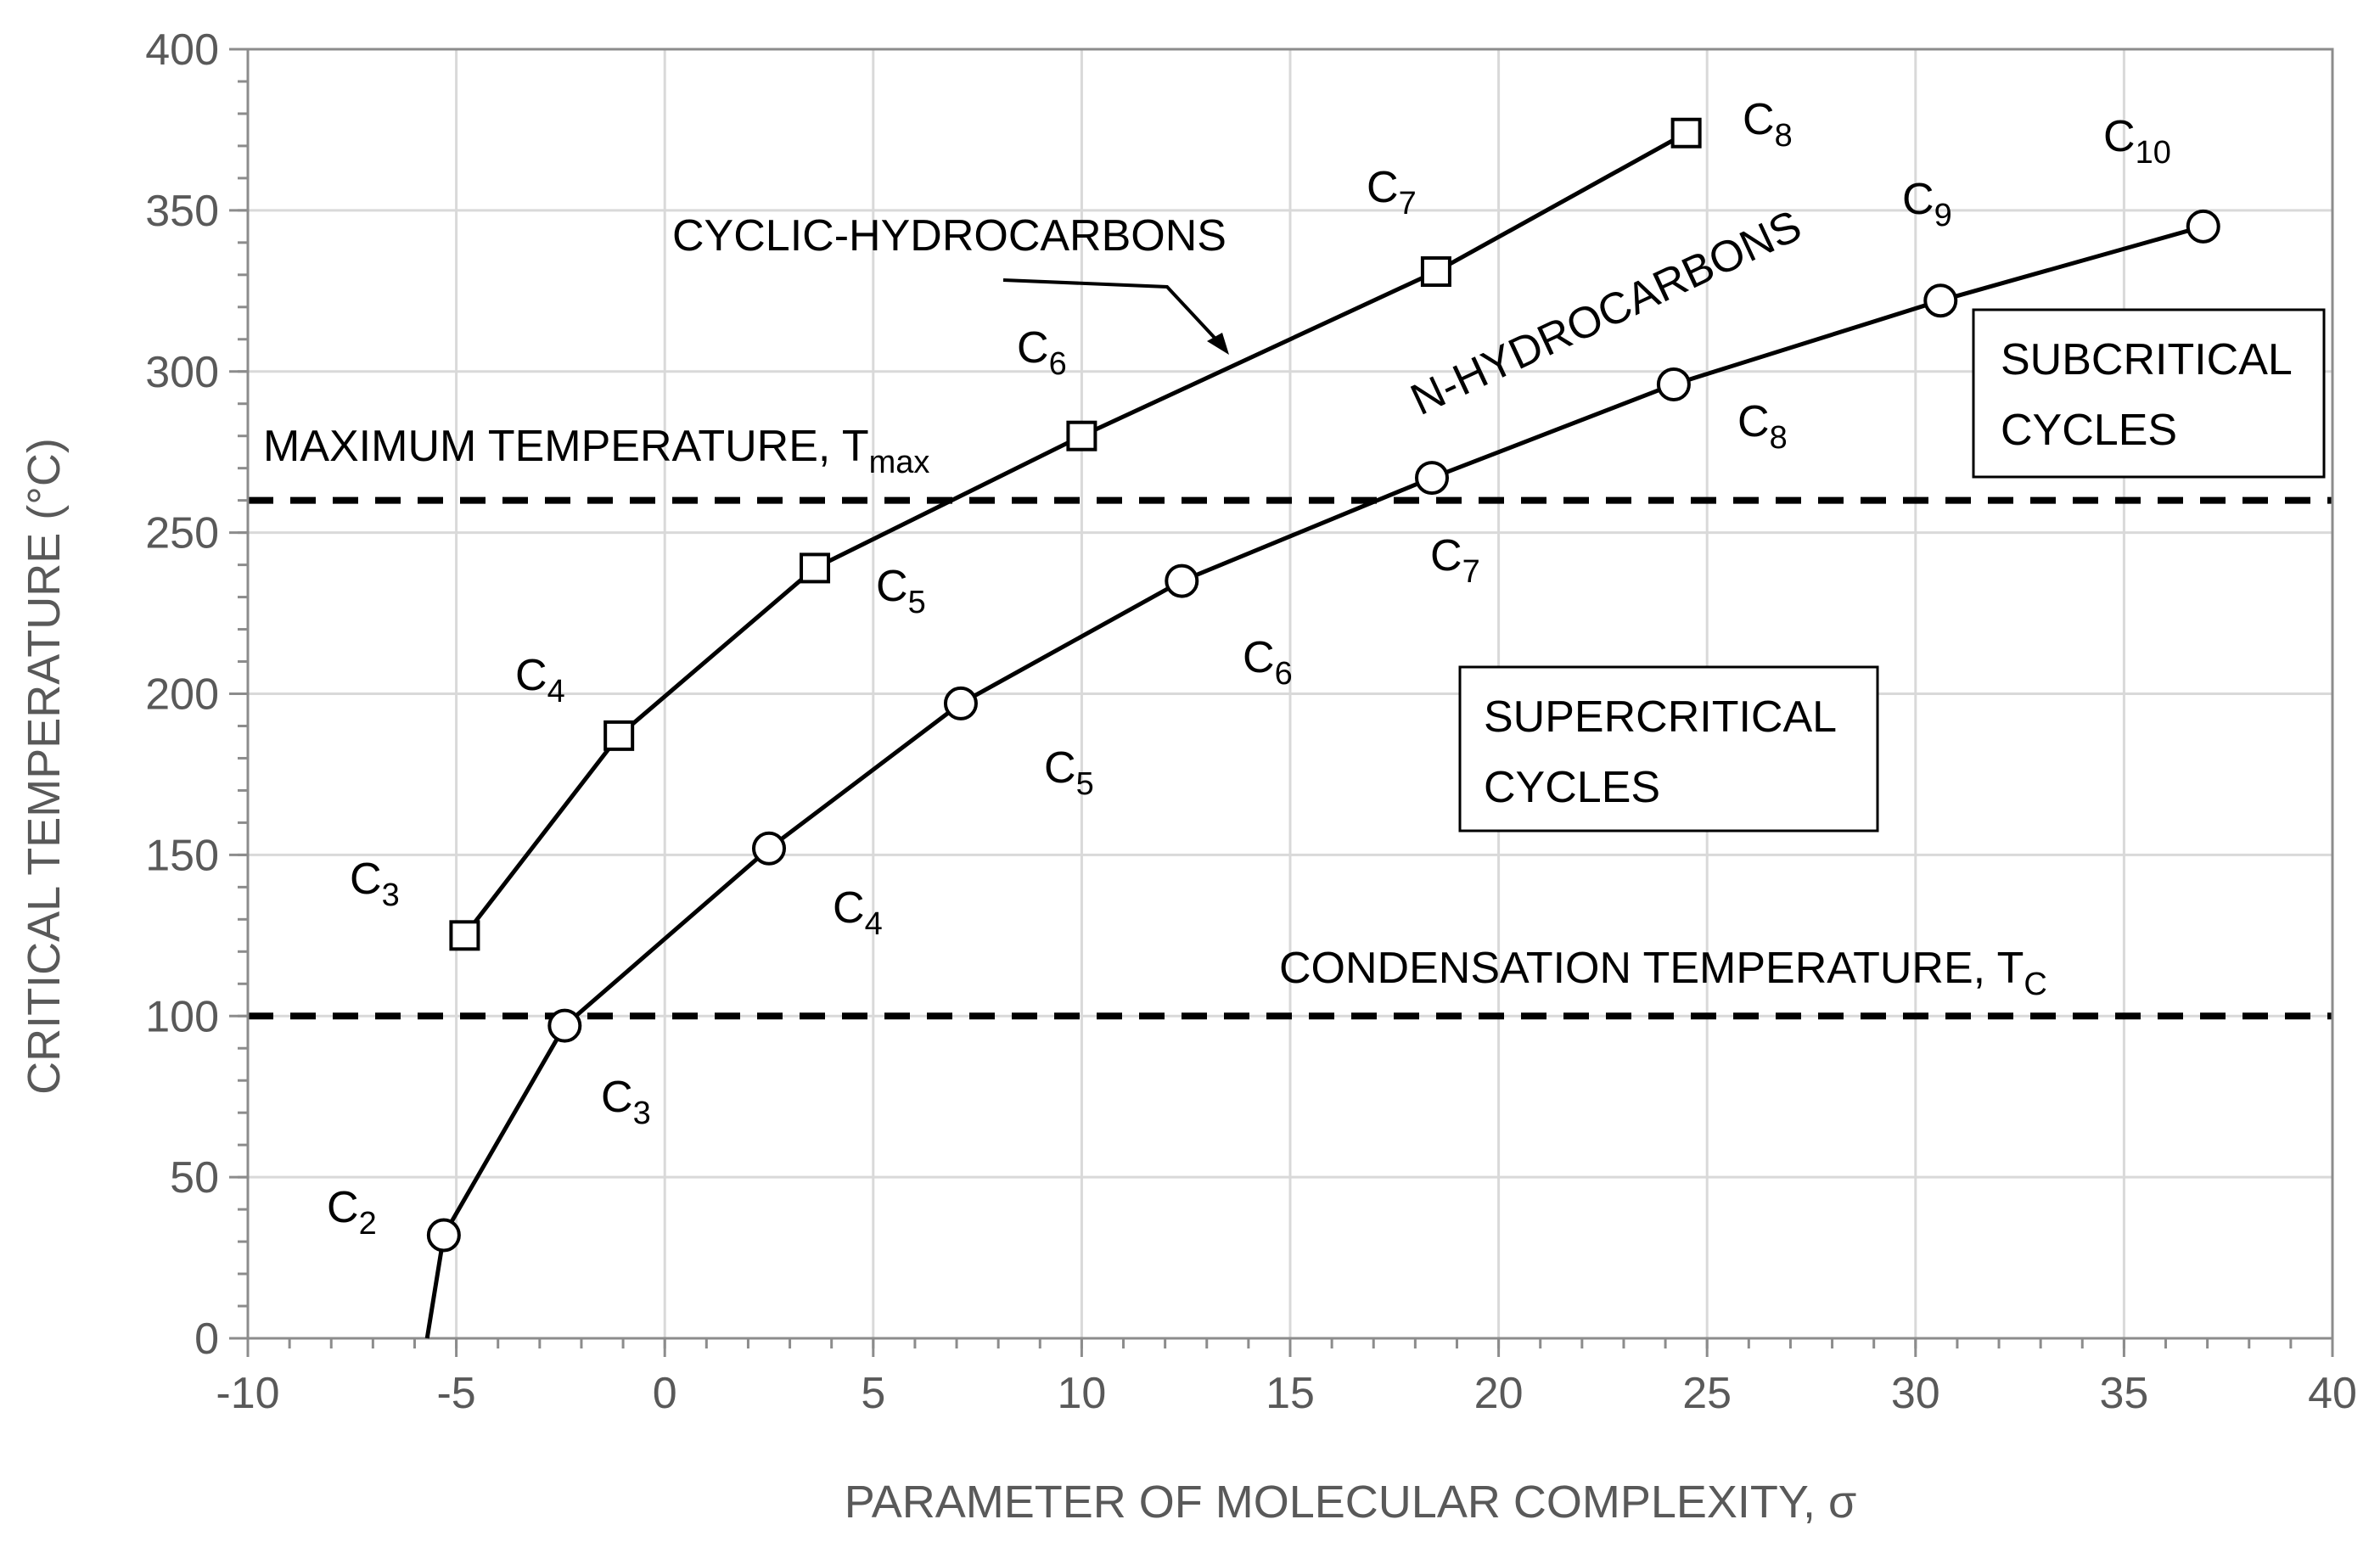  What do you see at coordinates (182, 50) in the screenshot?
I see `y-tick-label: 400` at bounding box center [182, 50].